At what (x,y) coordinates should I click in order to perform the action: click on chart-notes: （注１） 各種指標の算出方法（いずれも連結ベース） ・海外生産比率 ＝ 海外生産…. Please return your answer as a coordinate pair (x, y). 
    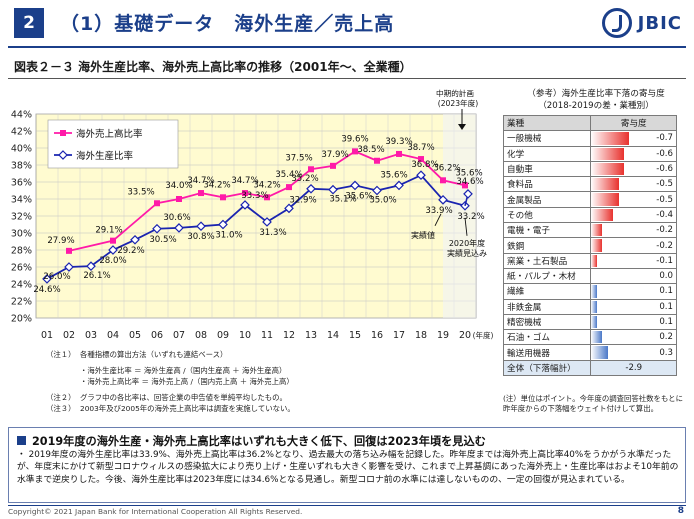
    Looking at the image, I should click on (170, 382).